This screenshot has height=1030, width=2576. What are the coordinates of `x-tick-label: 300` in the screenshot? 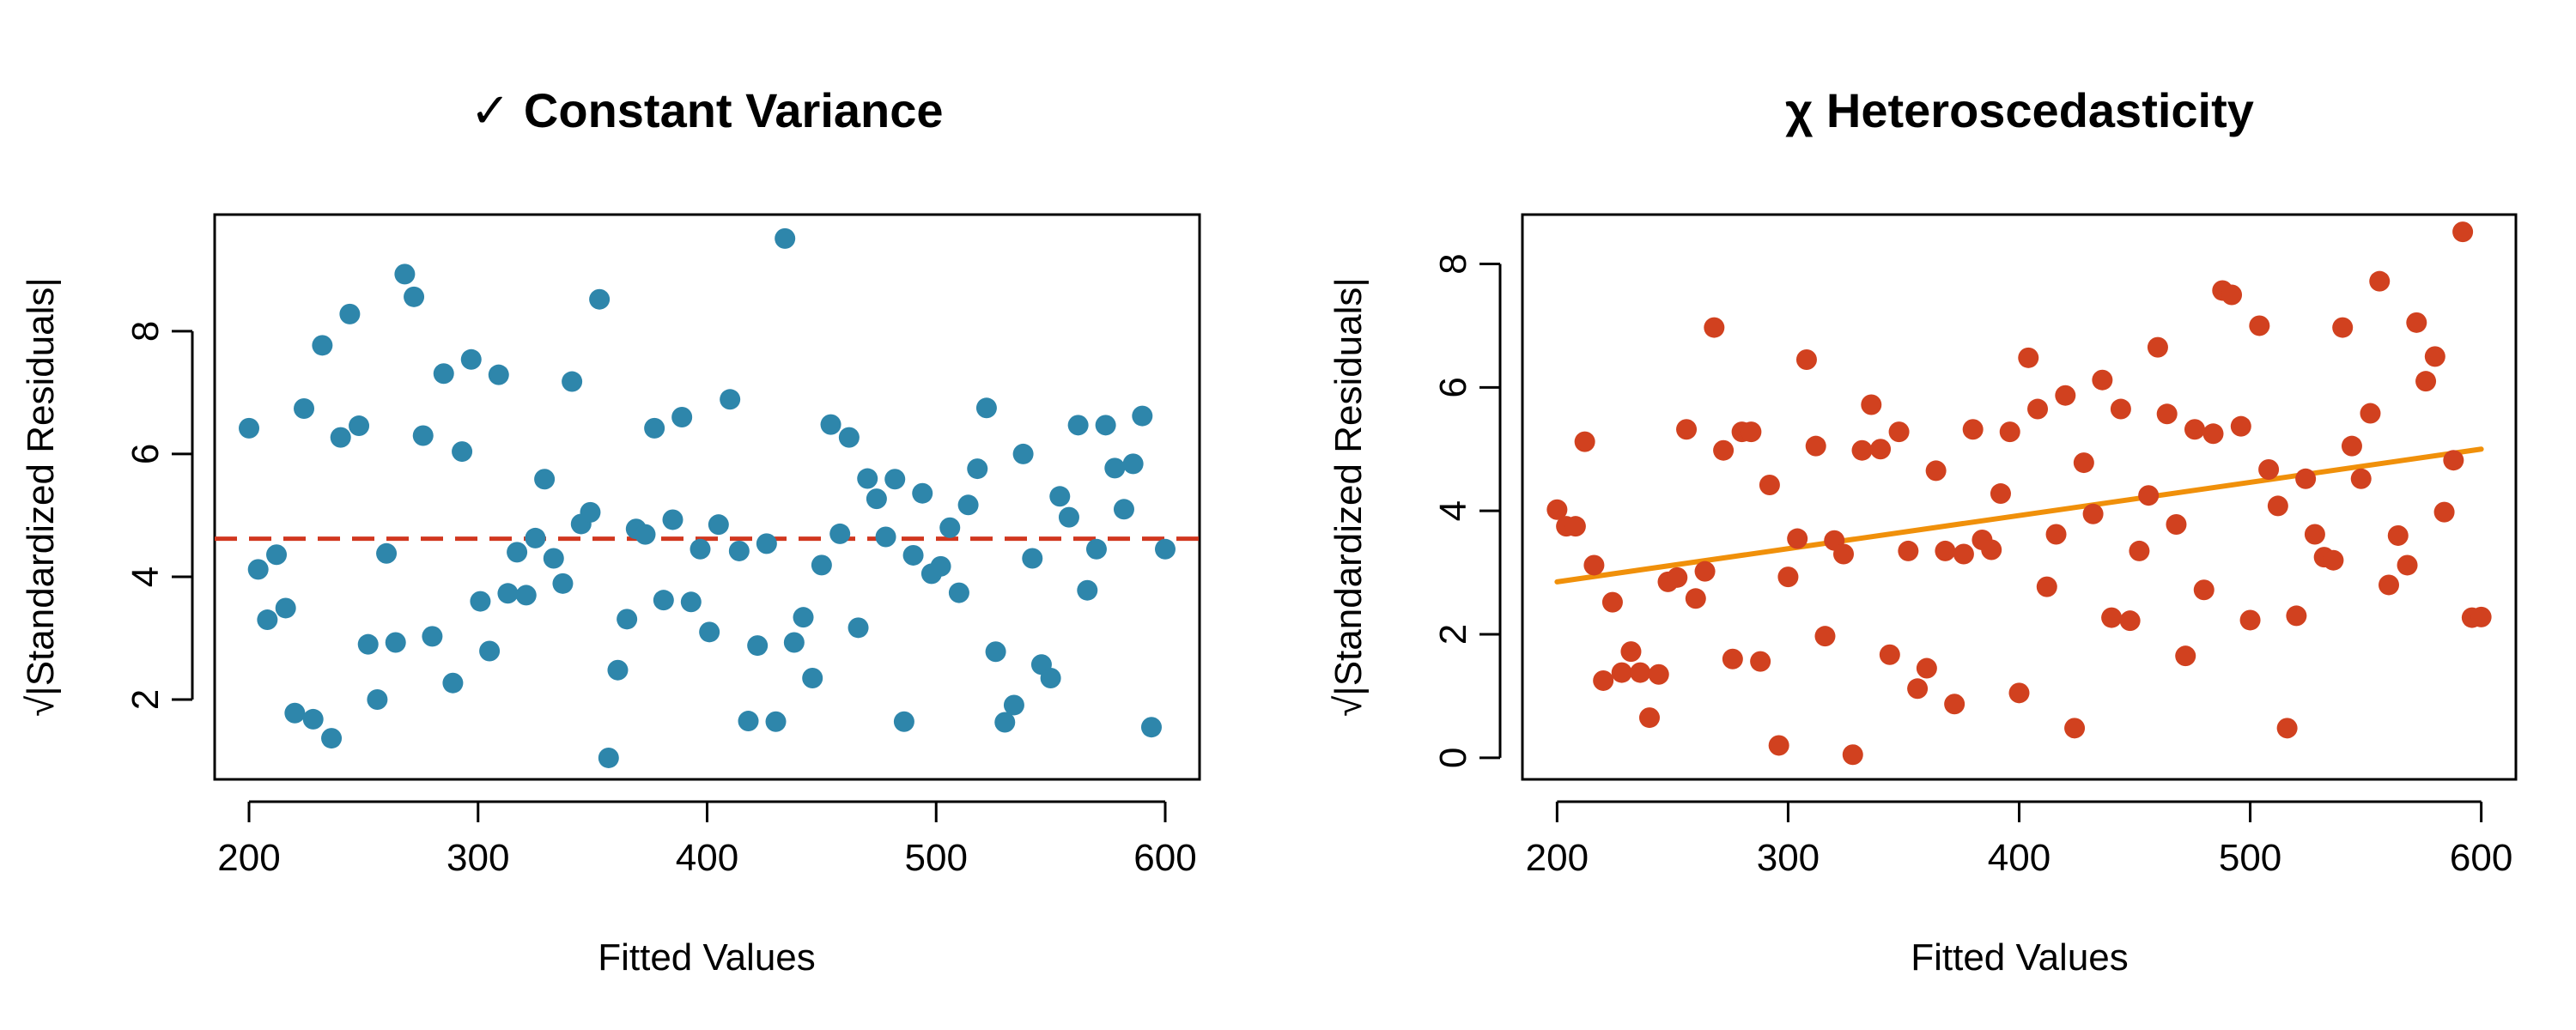 It's located at (478, 858).